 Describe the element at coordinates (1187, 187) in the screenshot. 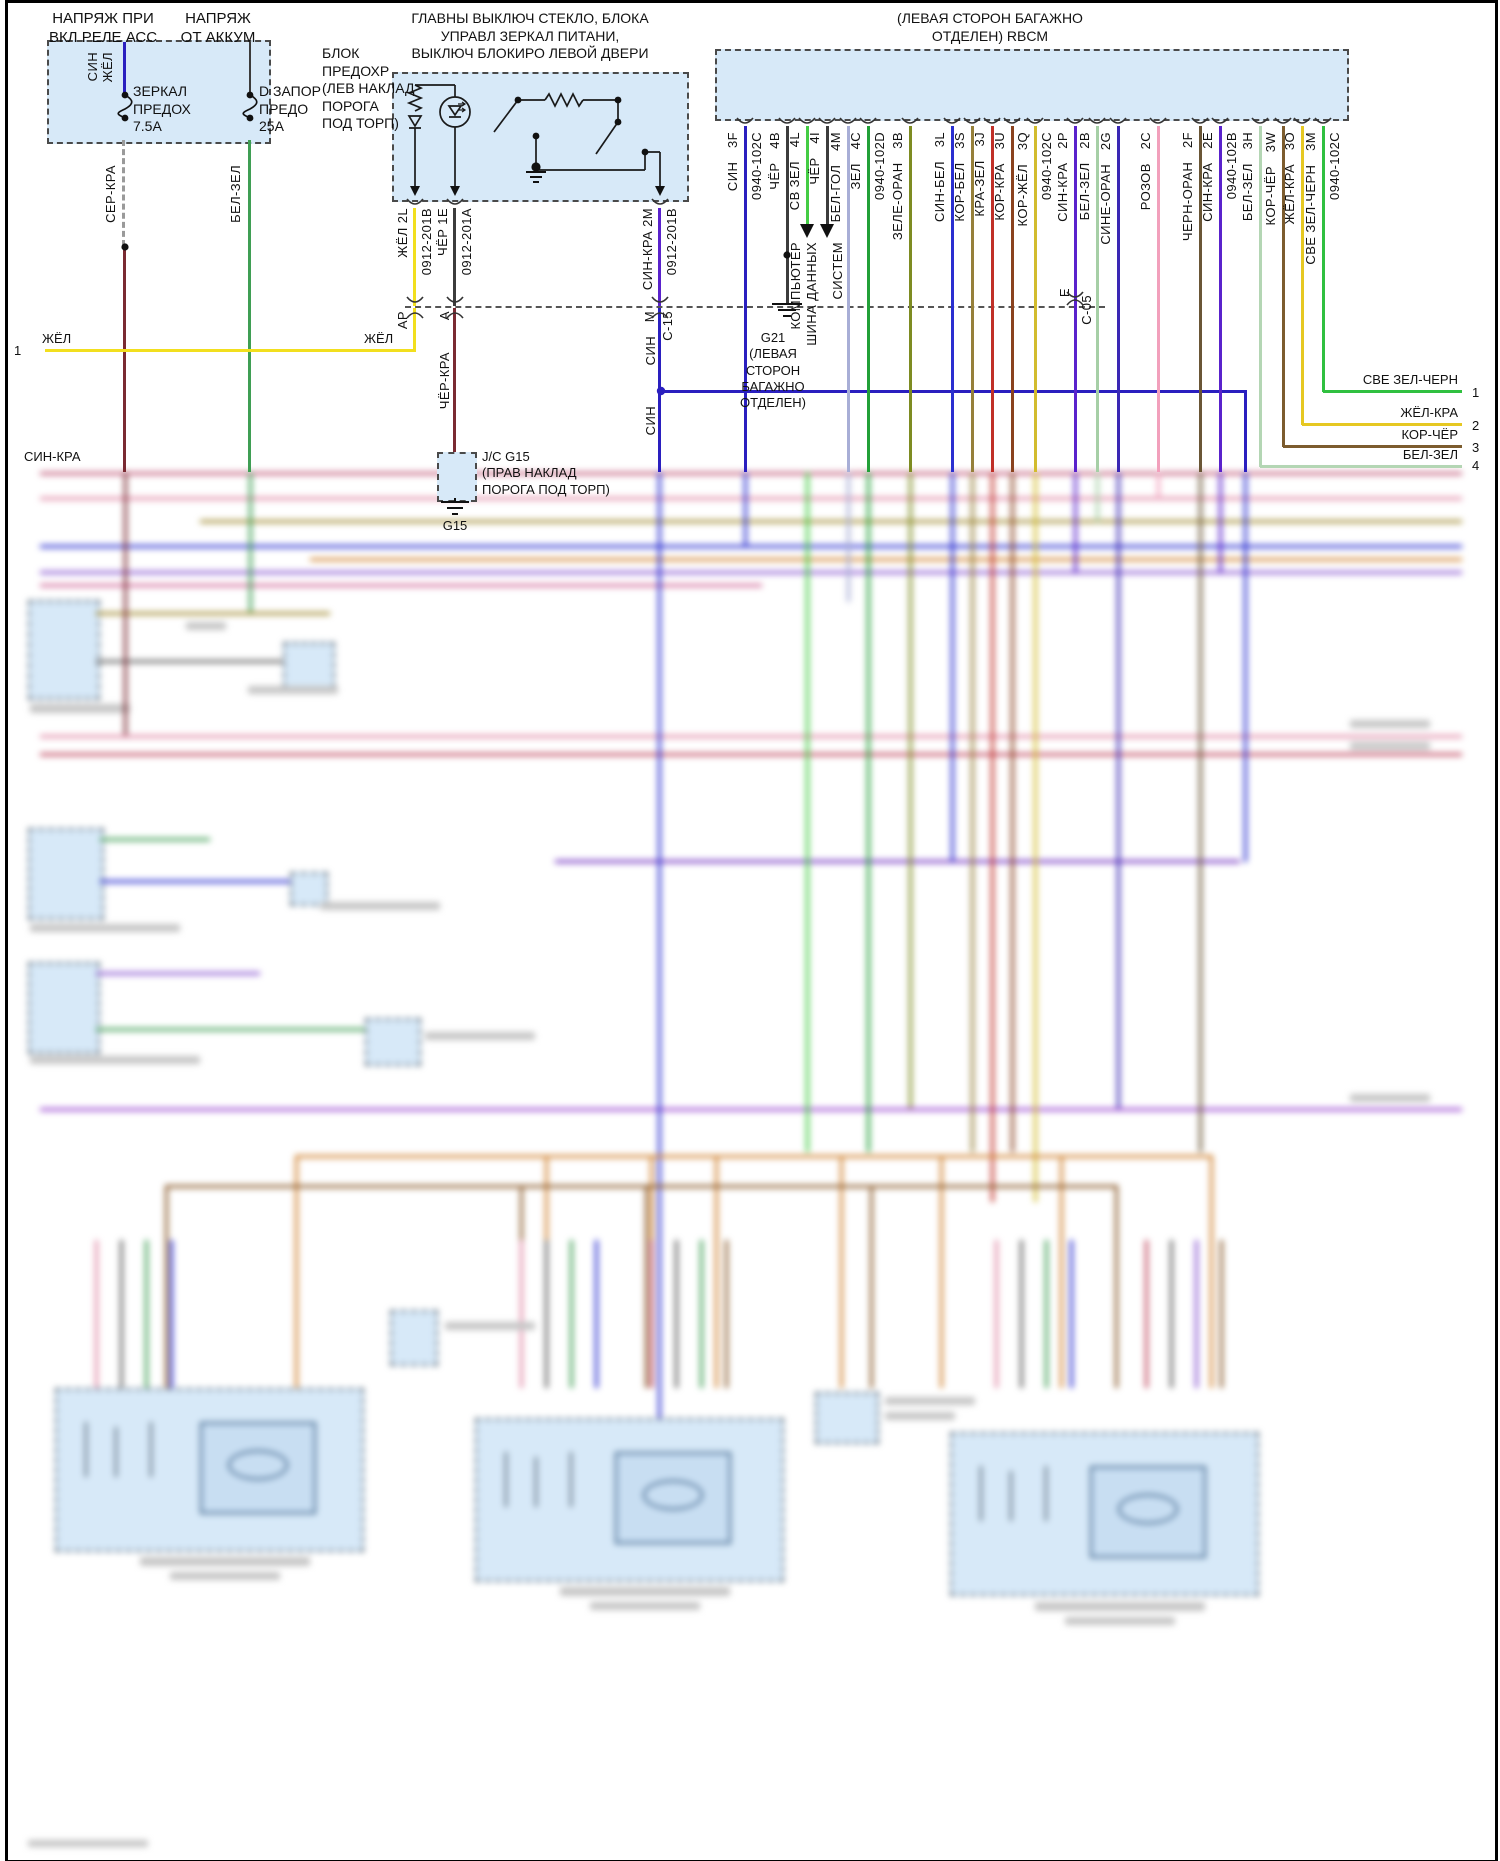

I see `rbcm-pin-label: ЧЕРН-ОРАН 2F` at that location.